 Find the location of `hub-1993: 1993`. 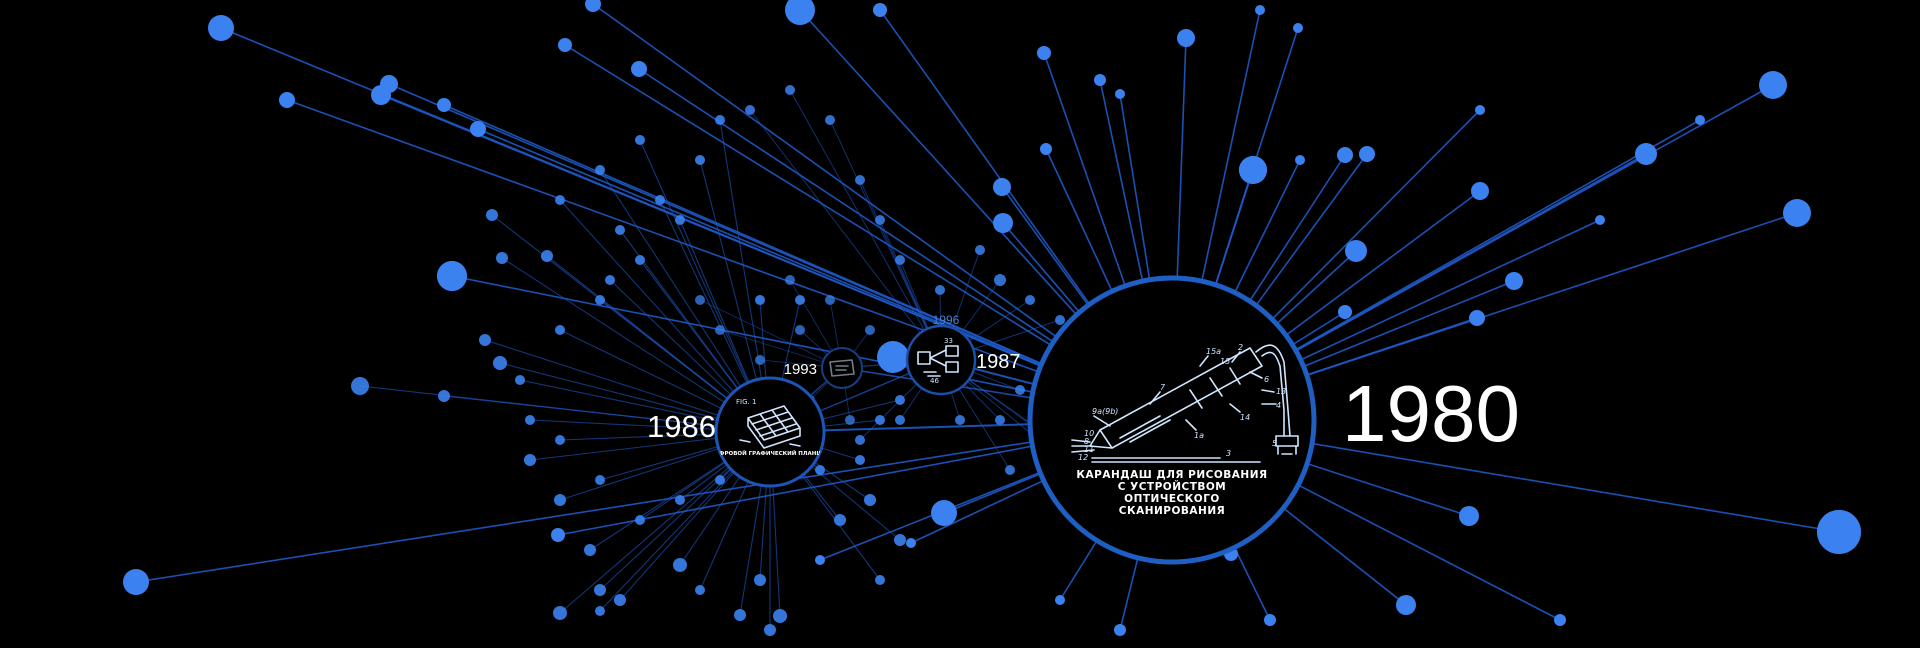

hub-1993: 1993 is located at coordinates (823, 368).